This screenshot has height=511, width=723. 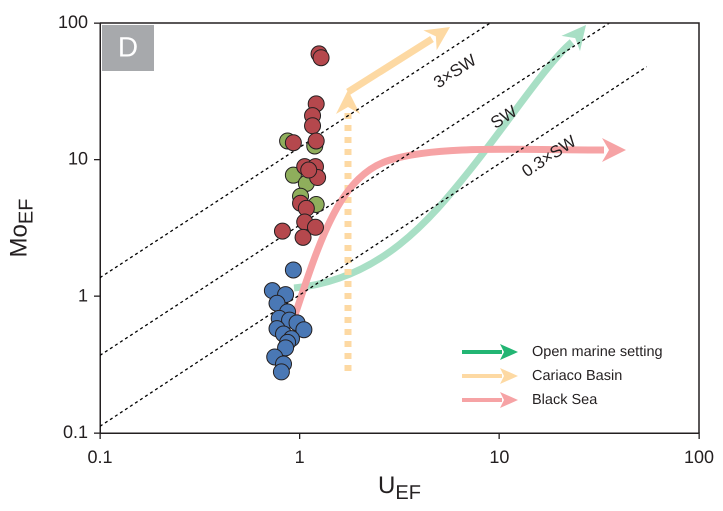 I want to click on y-tick-label: 10, so click(x=78, y=158).